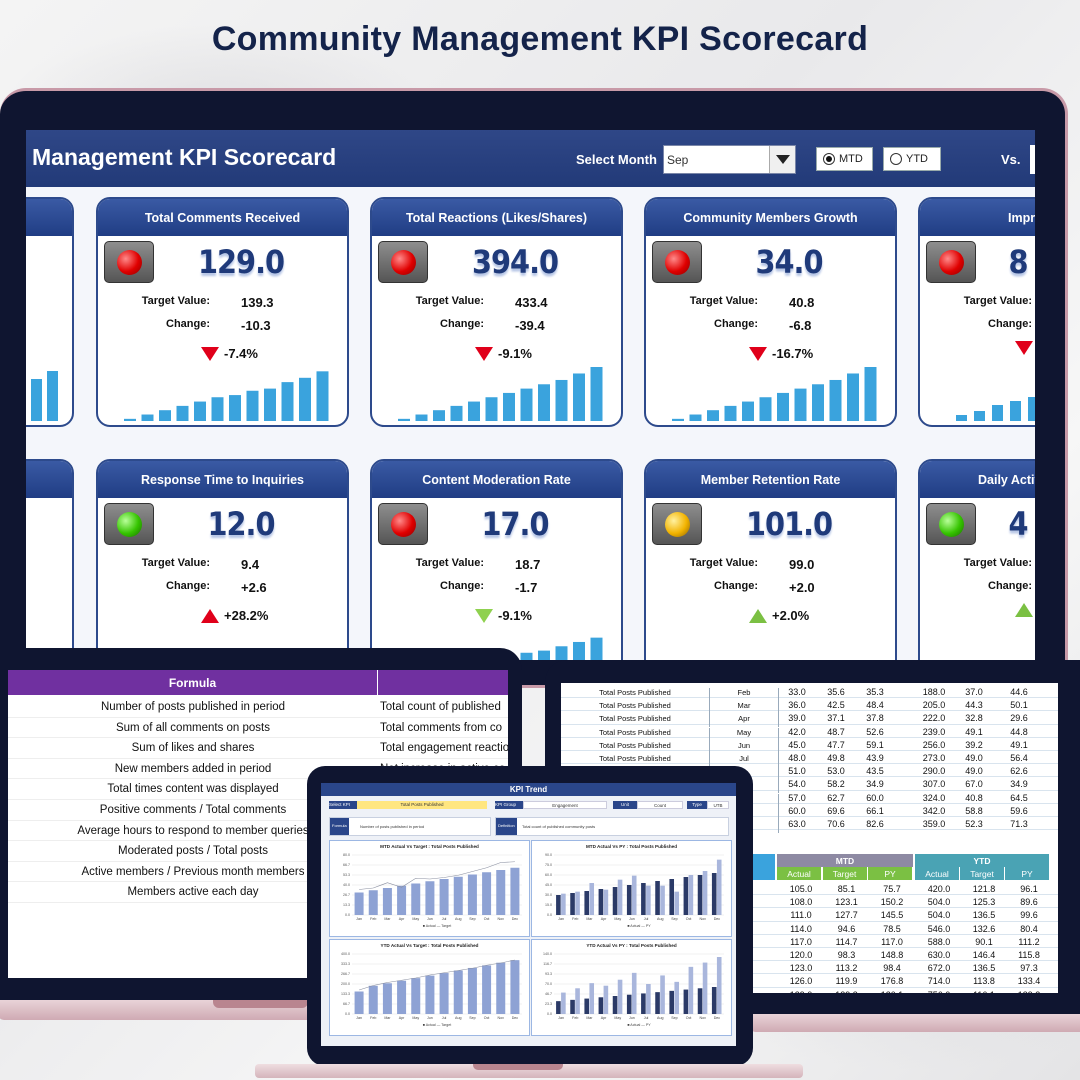 The image size is (1080, 1080). Describe the element at coordinates (974, 824) in the screenshot. I see `value-cell: 52.3` at that location.